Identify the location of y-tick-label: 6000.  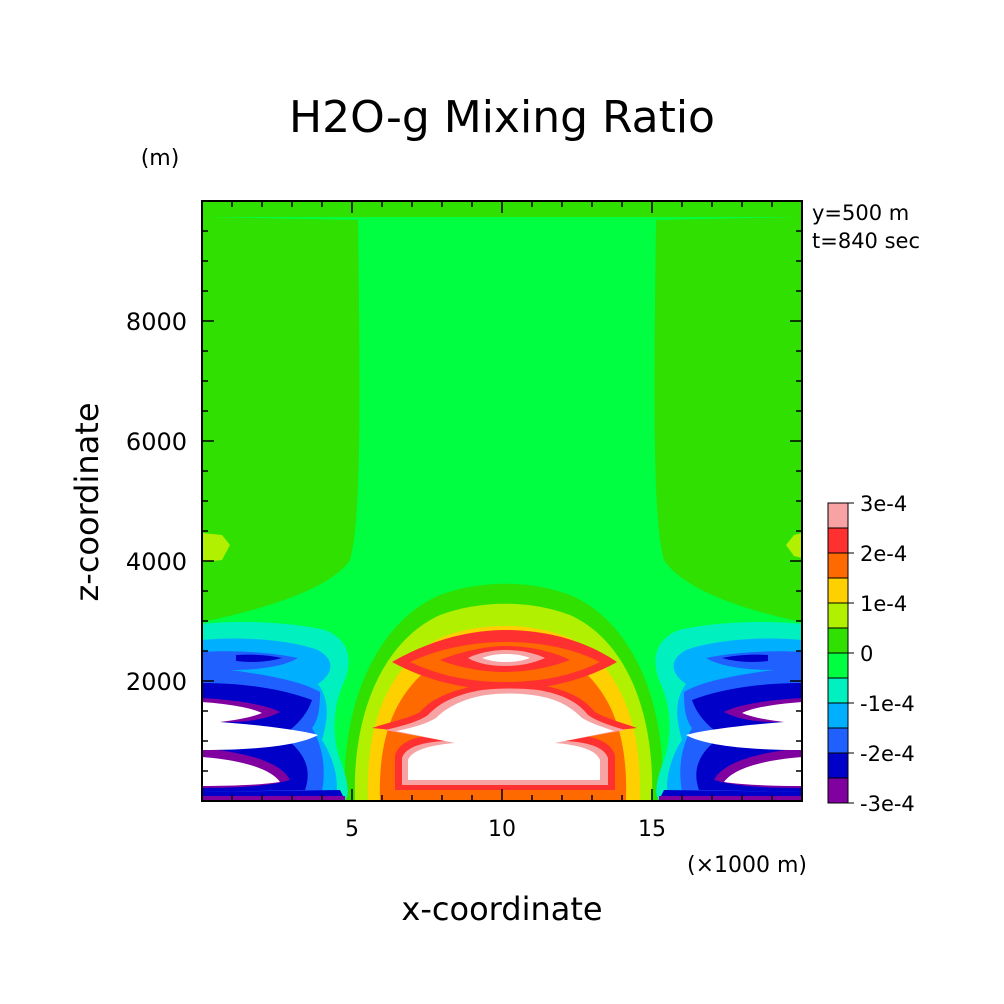
(156, 442).